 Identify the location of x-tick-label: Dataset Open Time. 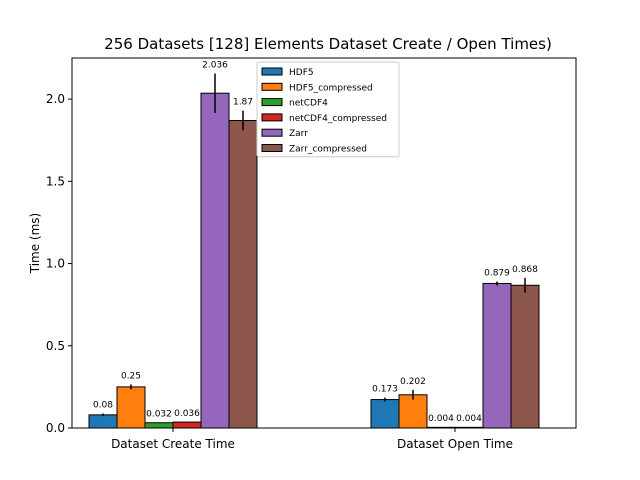
(455, 444).